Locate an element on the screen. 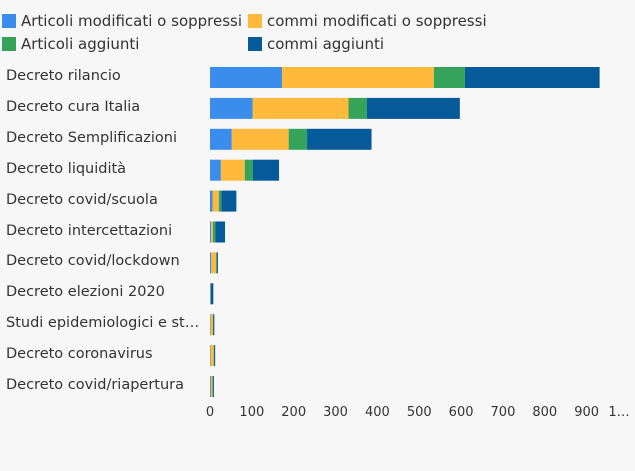 This screenshot has height=471, width=635. legend-label: Articoli modificati o soppressi is located at coordinates (132, 21).